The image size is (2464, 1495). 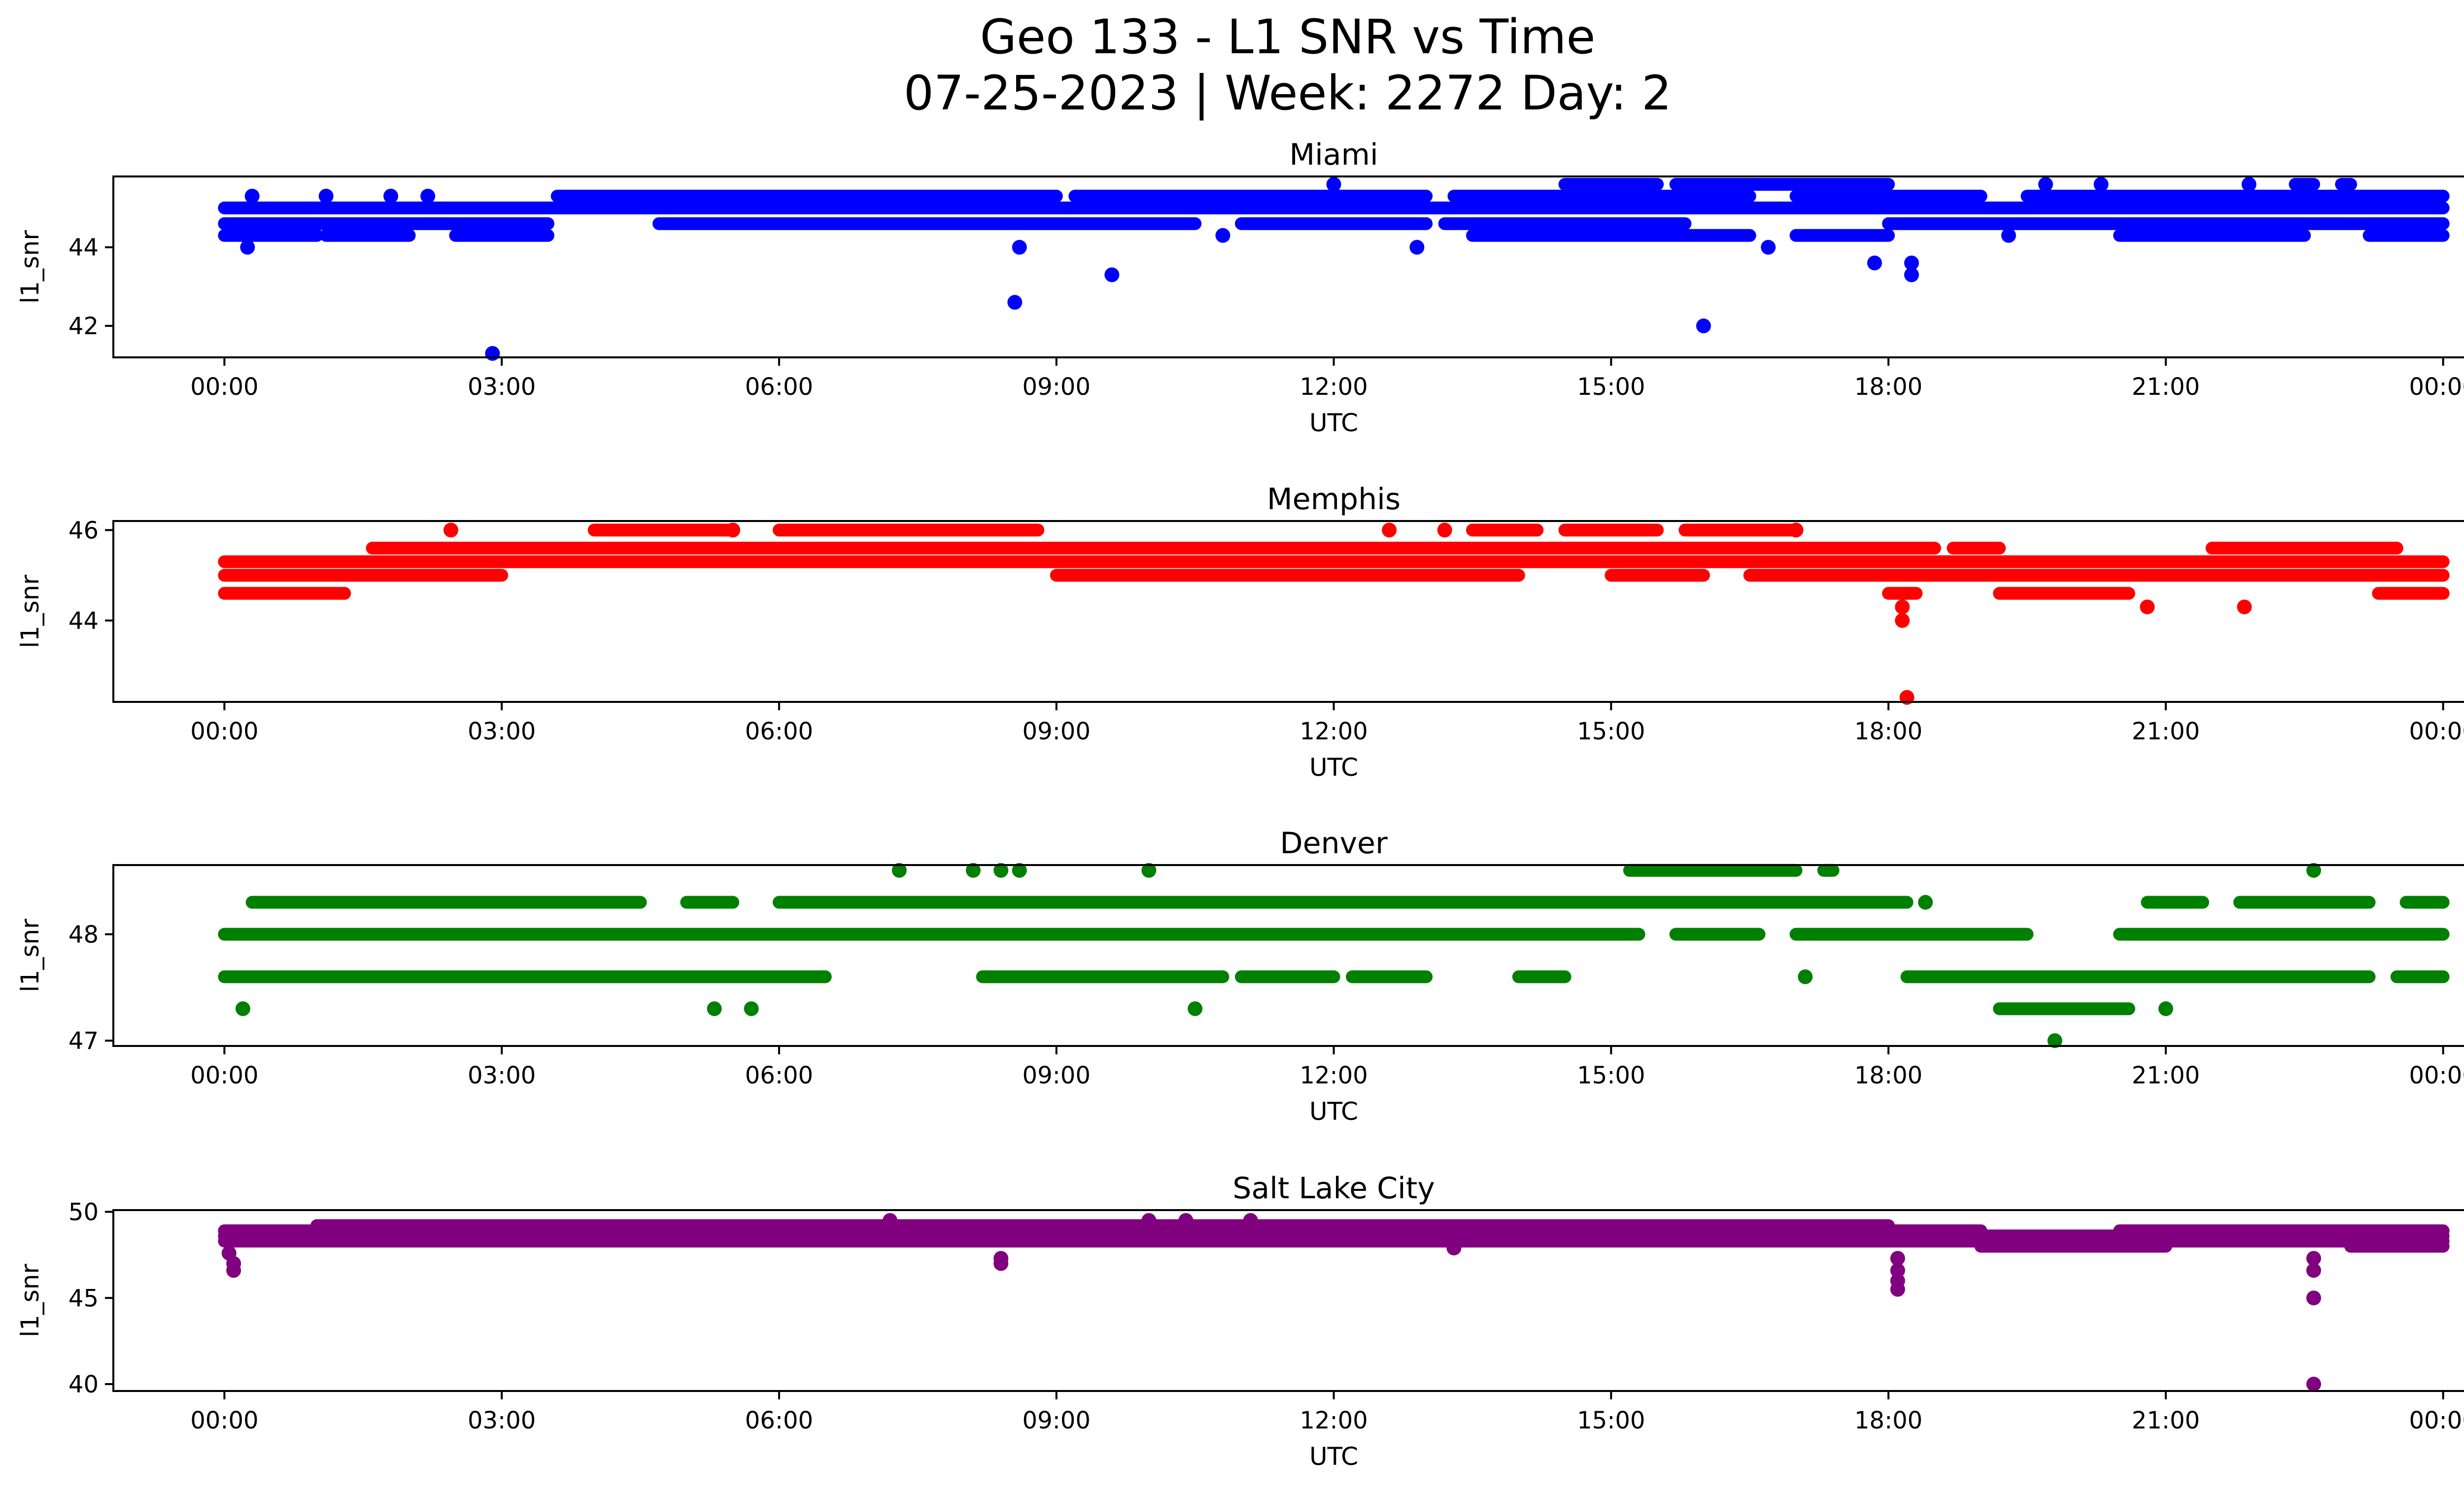 I want to click on y-tick-label: 46, so click(x=83, y=530).